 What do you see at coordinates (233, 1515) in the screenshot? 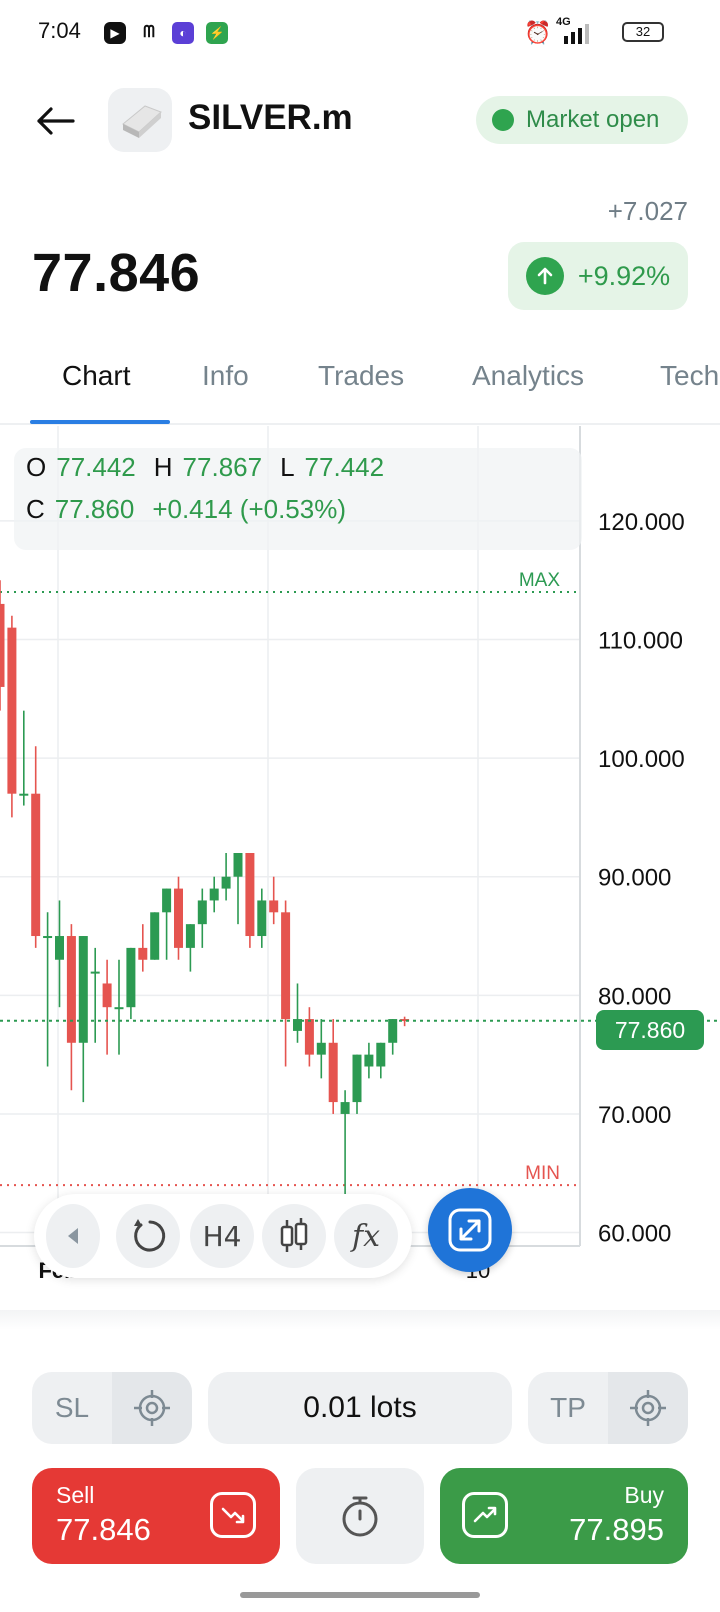
I see `trend-down-icon` at bounding box center [233, 1515].